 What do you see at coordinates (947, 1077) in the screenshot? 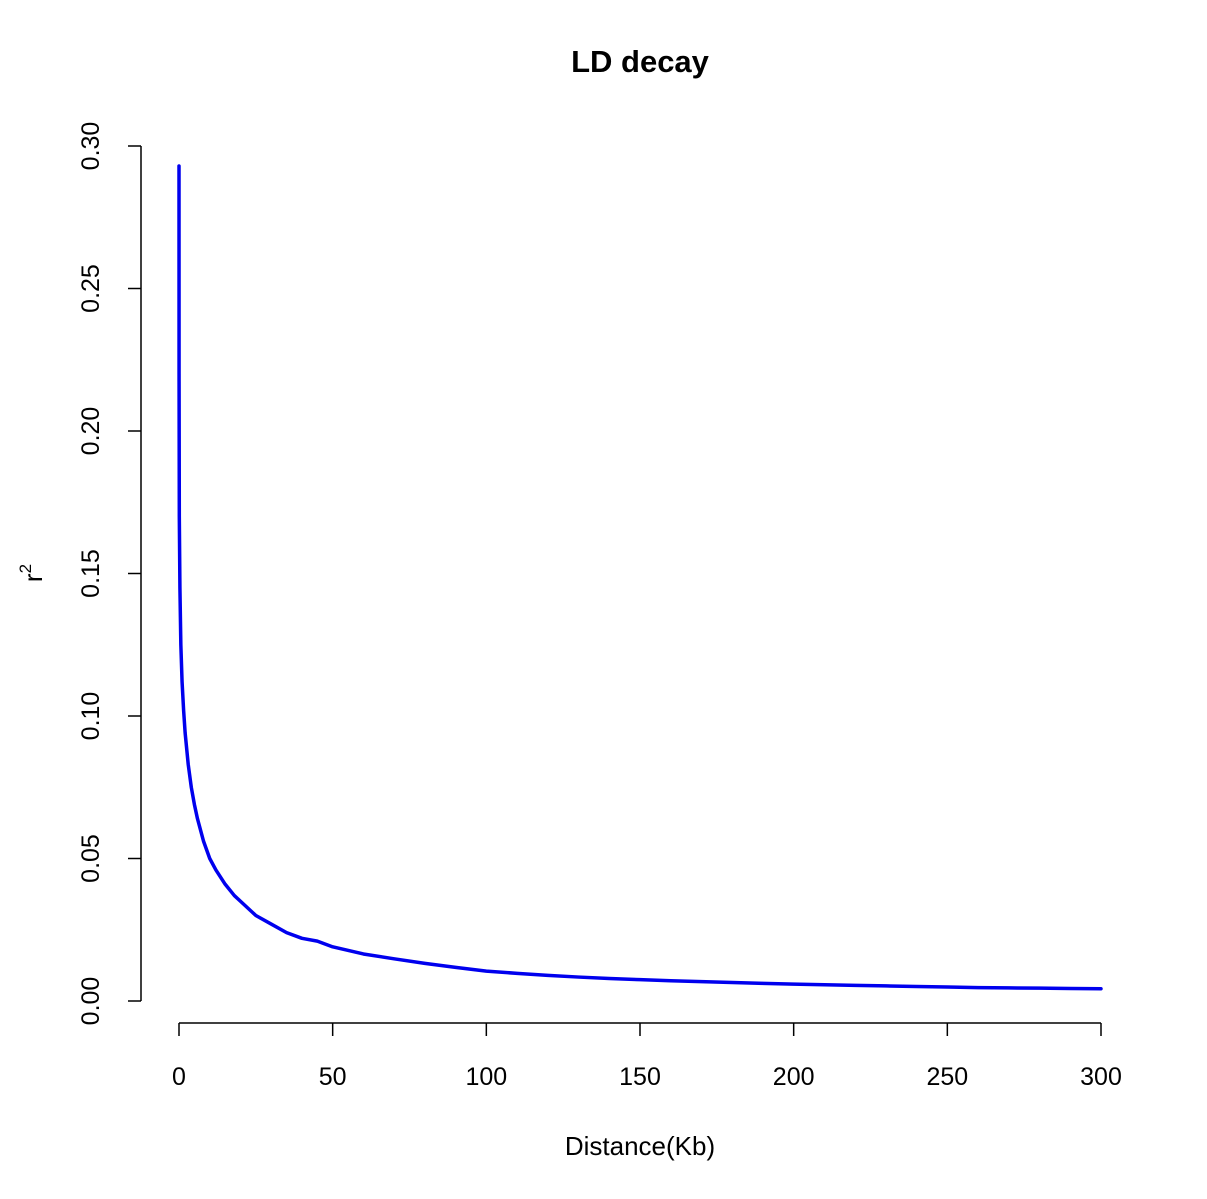
I see `x-tick-label: 250` at bounding box center [947, 1077].